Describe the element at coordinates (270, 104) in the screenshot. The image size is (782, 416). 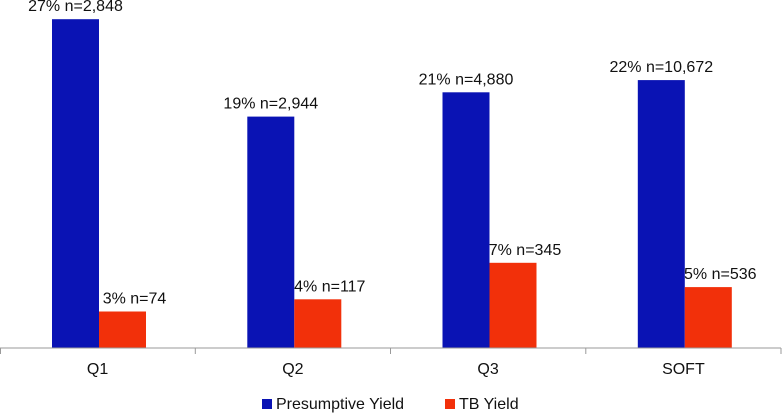
I see `data-label-presumptive-q2: 19% n=2,944` at that location.